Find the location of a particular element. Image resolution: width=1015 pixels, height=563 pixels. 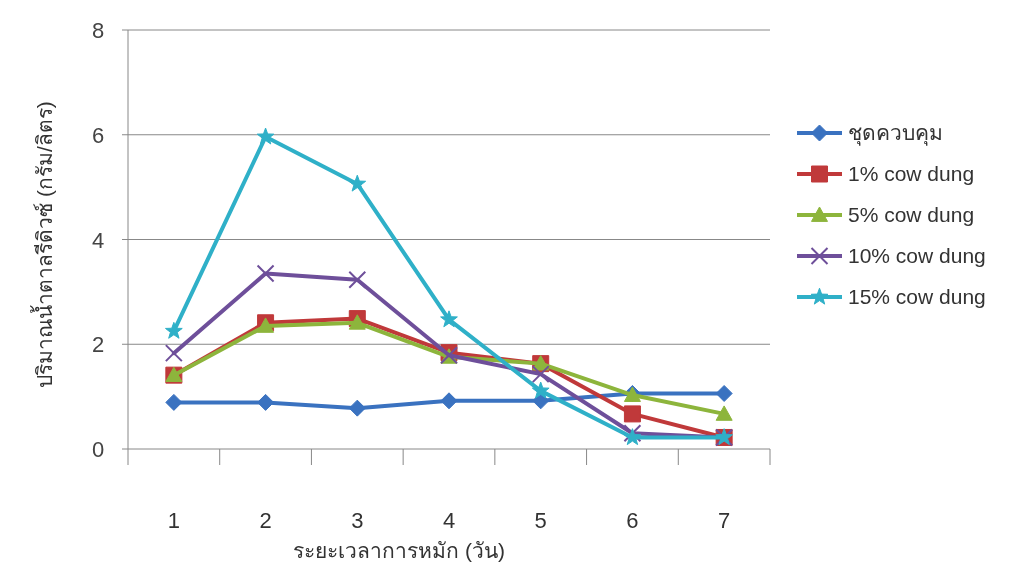

x-tick-label: 2 is located at coordinates (265, 520).